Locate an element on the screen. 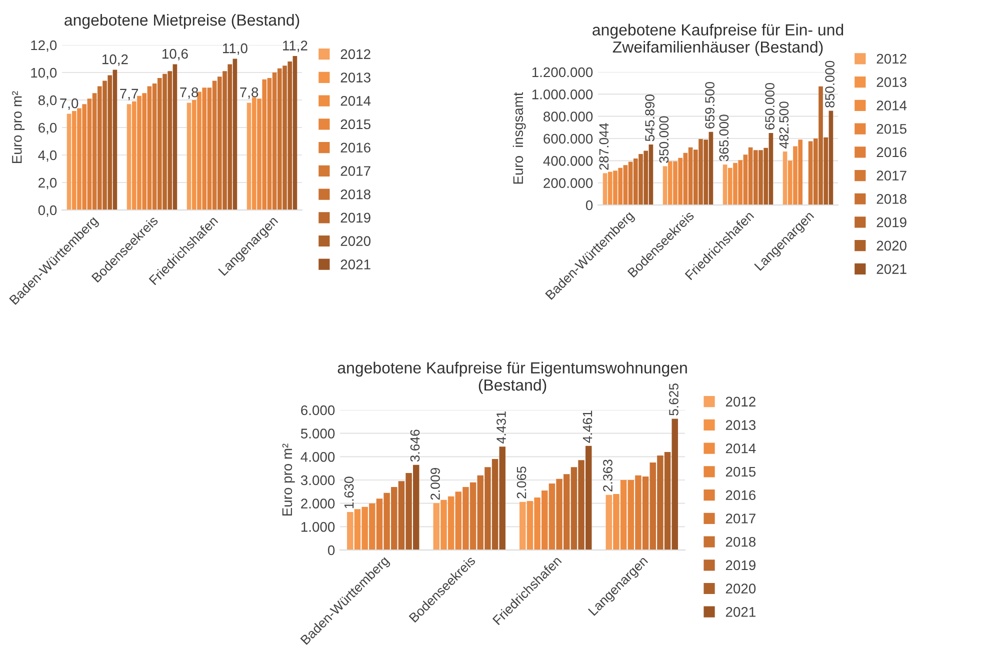 This screenshot has height=657, width=987. data-label: 4.431 is located at coordinates (501, 427).